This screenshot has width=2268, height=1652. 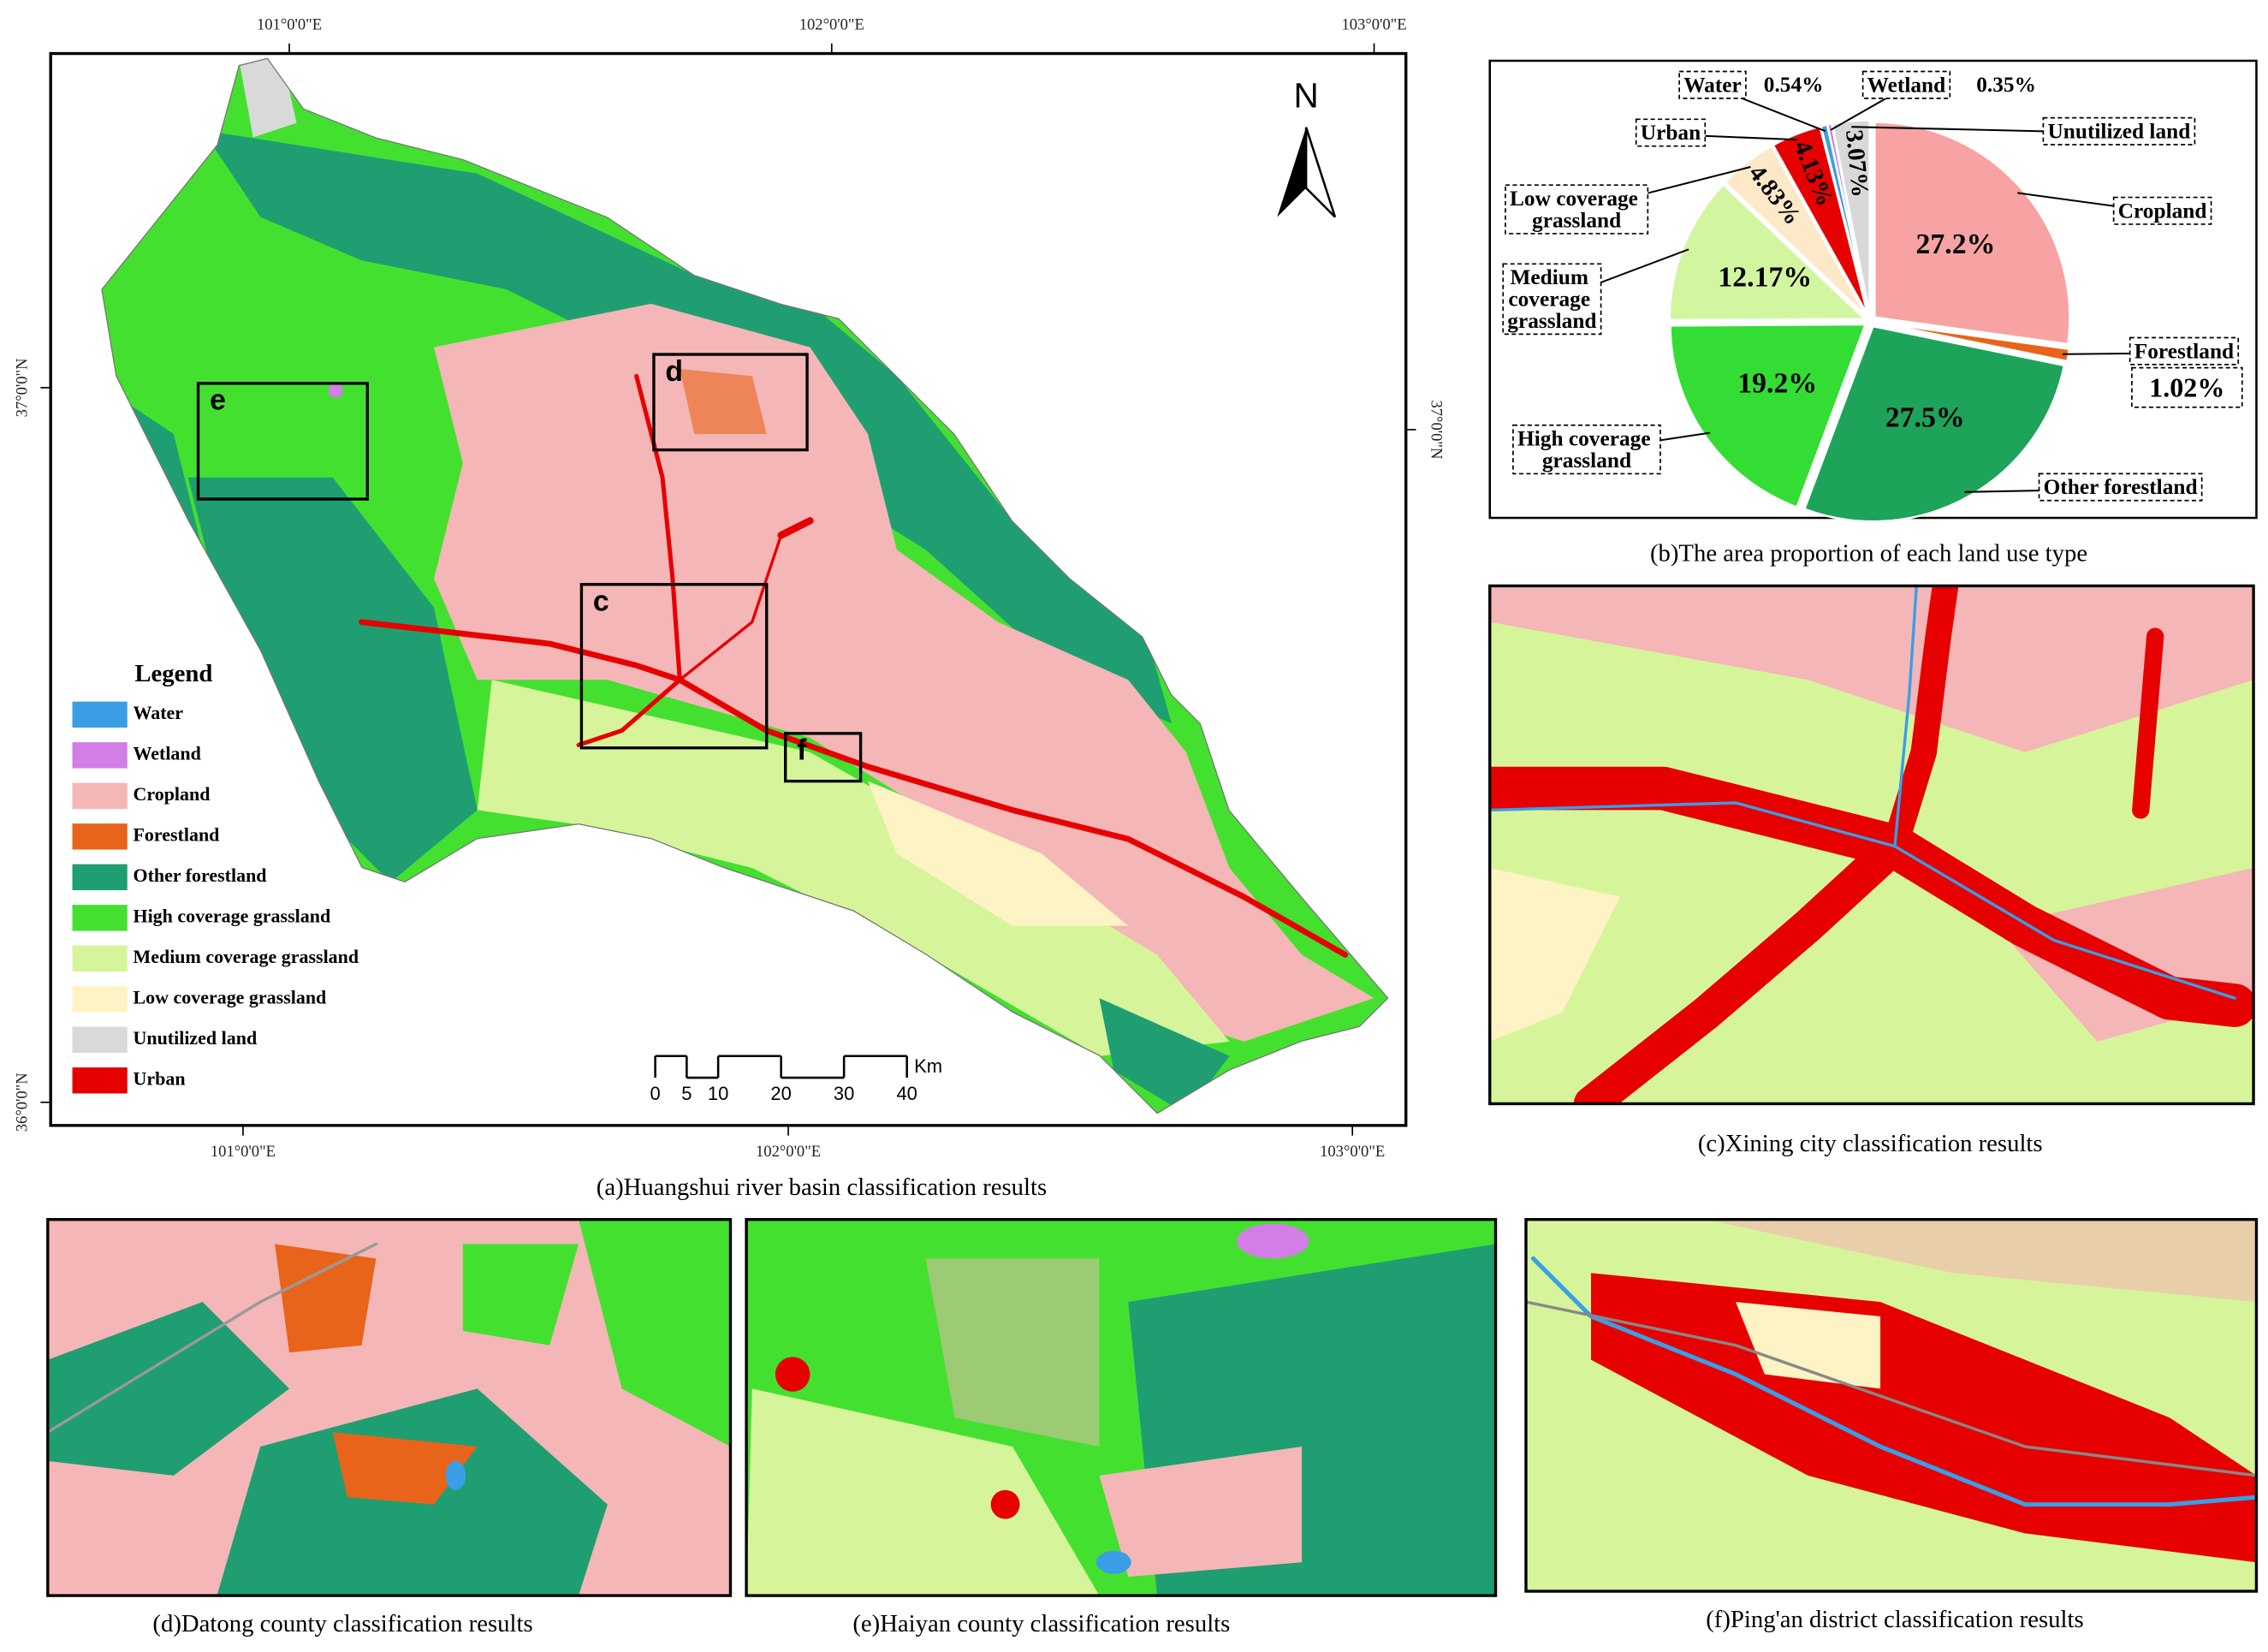 What do you see at coordinates (1794, 85) in the screenshot?
I see `slice-value: 0.54%` at bounding box center [1794, 85].